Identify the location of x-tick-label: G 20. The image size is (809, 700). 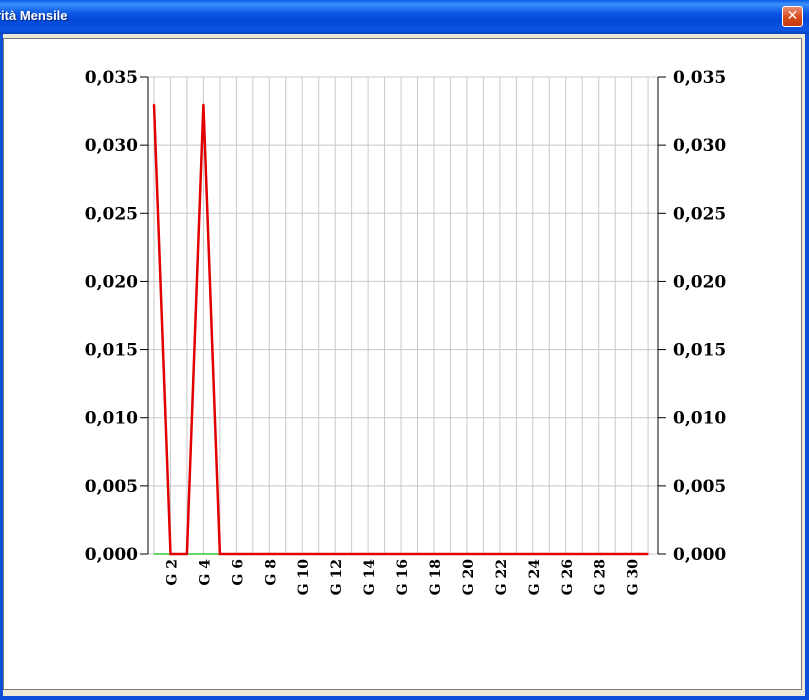
(469, 577).